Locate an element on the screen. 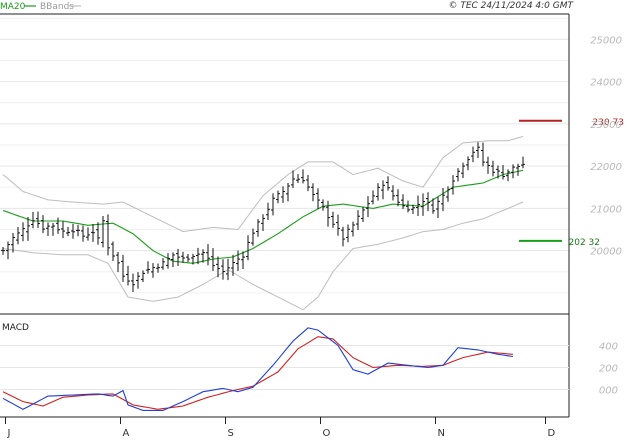 The image size is (627, 440). support-label: 202 32 is located at coordinates (585, 243).